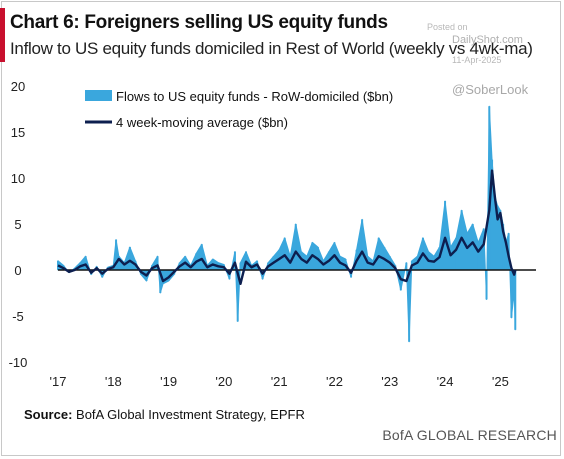  Describe the element at coordinates (18, 316) in the screenshot. I see `y-tick-label: -5` at that location.